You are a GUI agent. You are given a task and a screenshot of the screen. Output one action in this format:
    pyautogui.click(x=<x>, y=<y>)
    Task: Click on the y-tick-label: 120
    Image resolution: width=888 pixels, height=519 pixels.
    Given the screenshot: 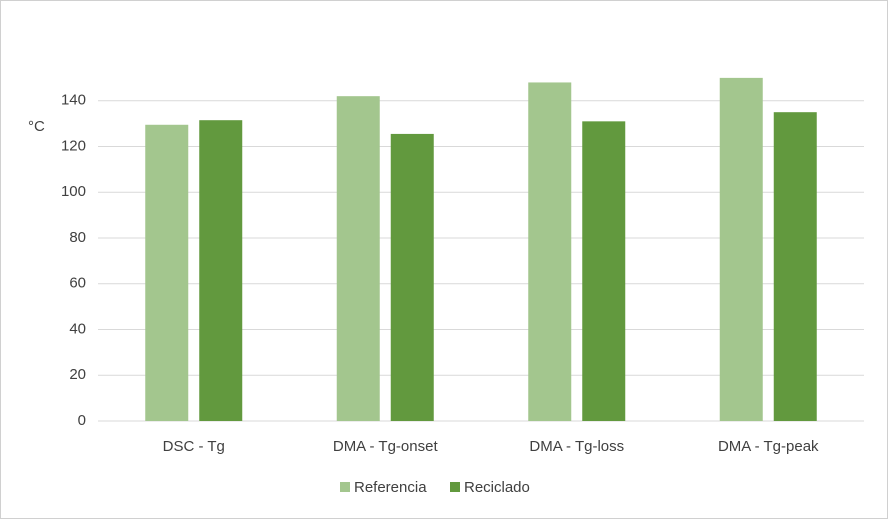 What is the action you would take?
    pyautogui.click(x=73, y=145)
    